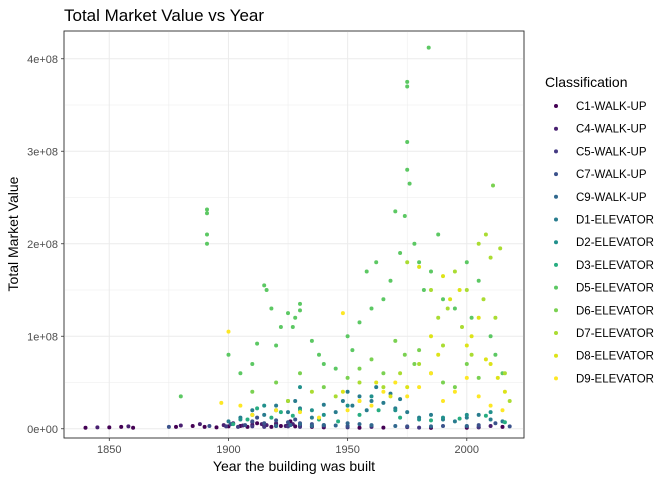 The image size is (672, 480). Describe the element at coordinates (615, 379) in the screenshot. I see `legend-label: D9-ELEVATOR` at that location.